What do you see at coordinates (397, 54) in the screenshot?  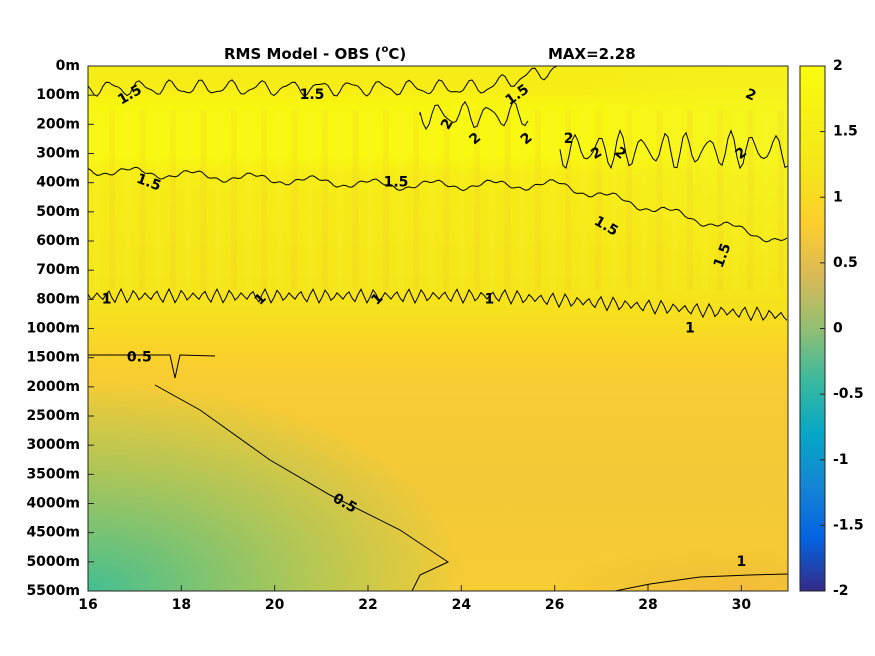 I see `title-unit: C)` at bounding box center [397, 54].